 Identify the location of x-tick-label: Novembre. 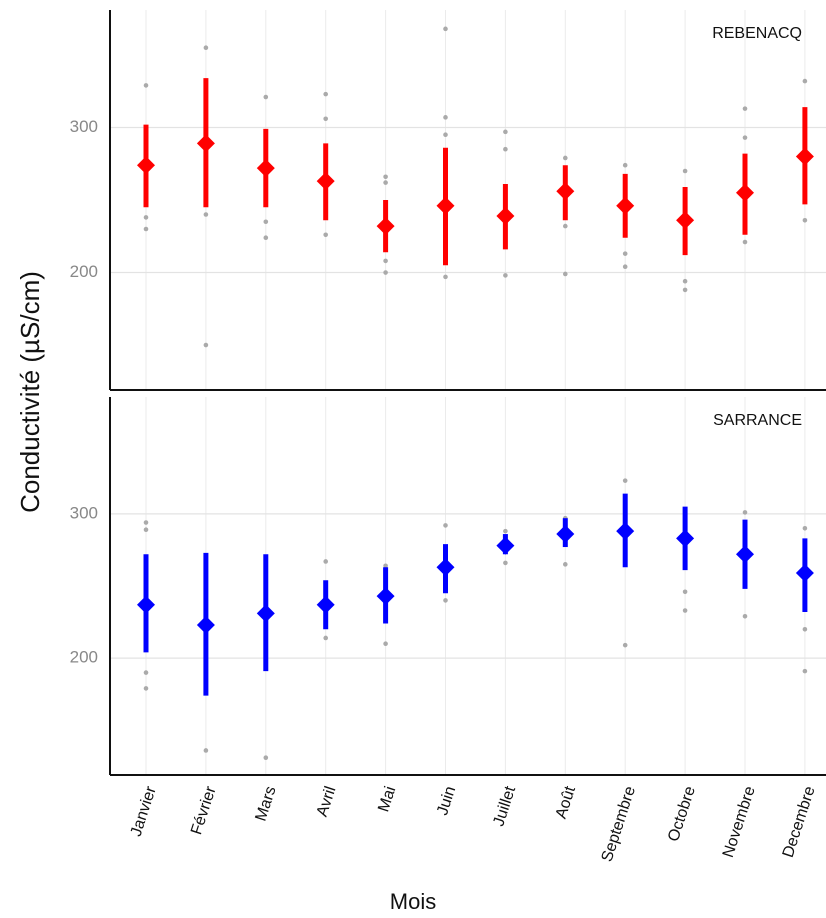
(739, 822).